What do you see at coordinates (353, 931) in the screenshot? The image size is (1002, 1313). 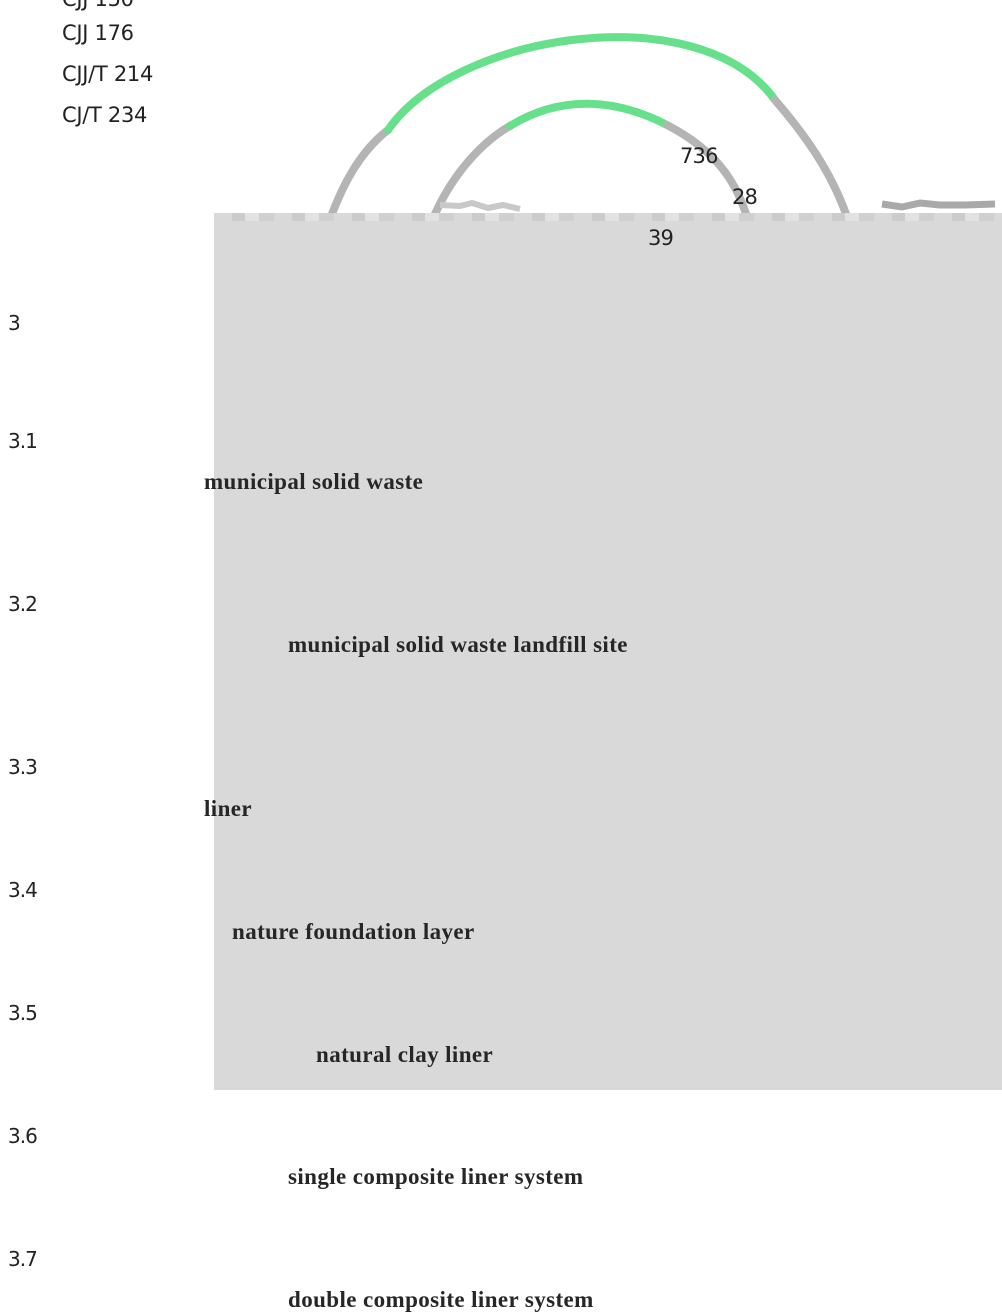 I see `term-english-3-4: nature foundation layer` at bounding box center [353, 931].